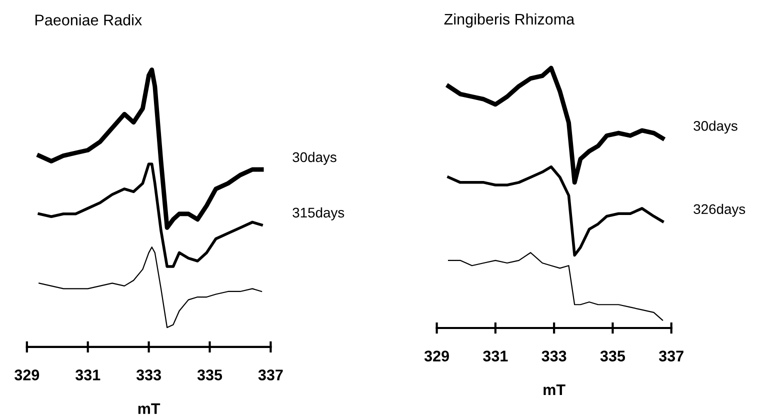 The image size is (769, 420). Describe the element at coordinates (88, 20) in the screenshot. I see `chart-title: Paeoniae Radix` at that location.